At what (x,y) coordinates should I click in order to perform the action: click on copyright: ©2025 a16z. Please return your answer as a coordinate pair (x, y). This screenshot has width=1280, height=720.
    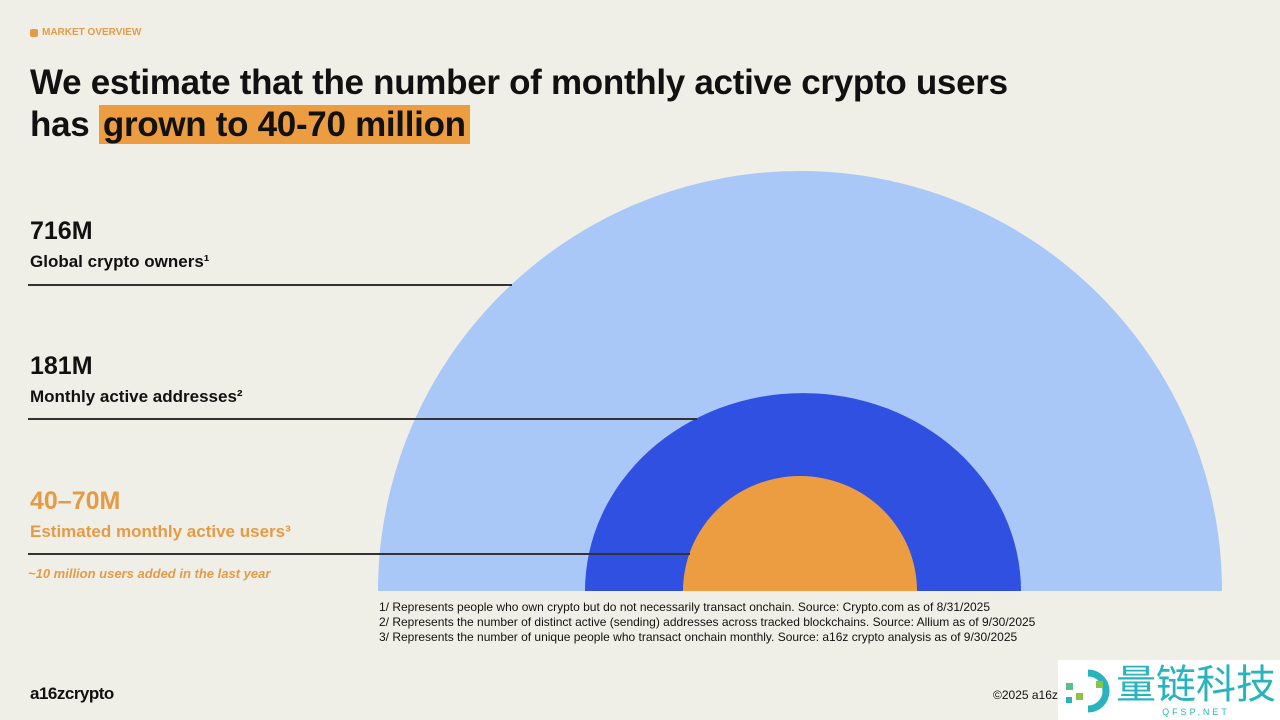
    Looking at the image, I should click on (1025, 695).